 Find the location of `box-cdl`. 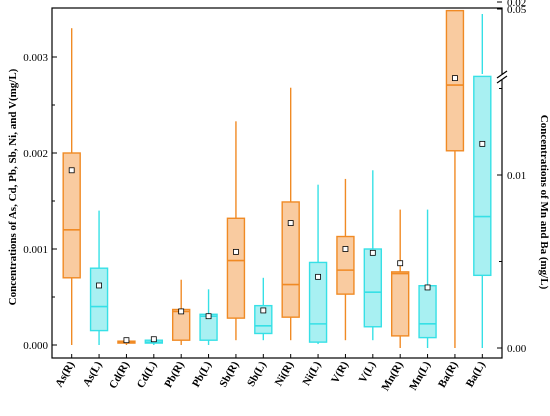

box-cdl is located at coordinates (154, 340).